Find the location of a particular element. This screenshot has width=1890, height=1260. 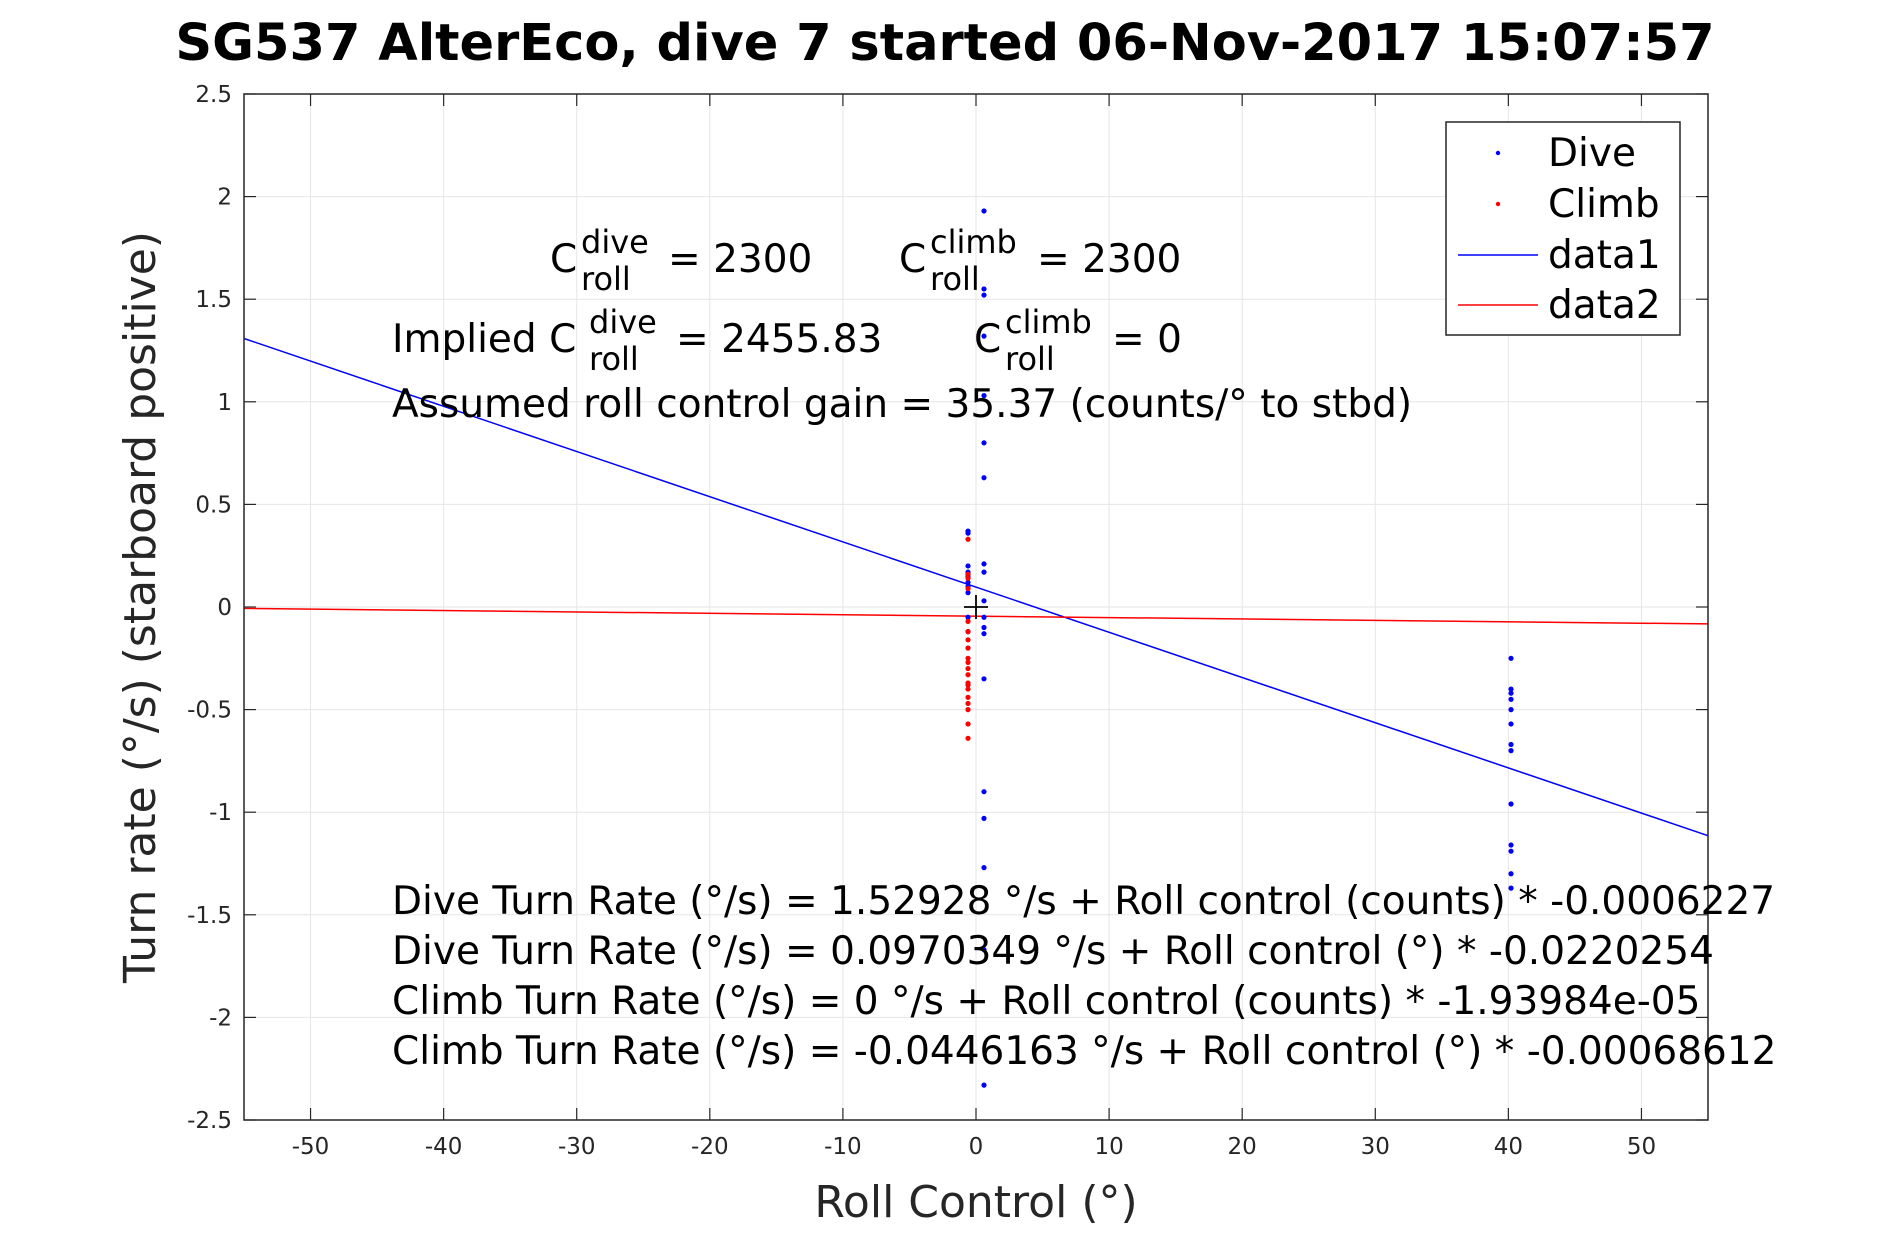

x-tick-label: 20 is located at coordinates (1242, 1147).